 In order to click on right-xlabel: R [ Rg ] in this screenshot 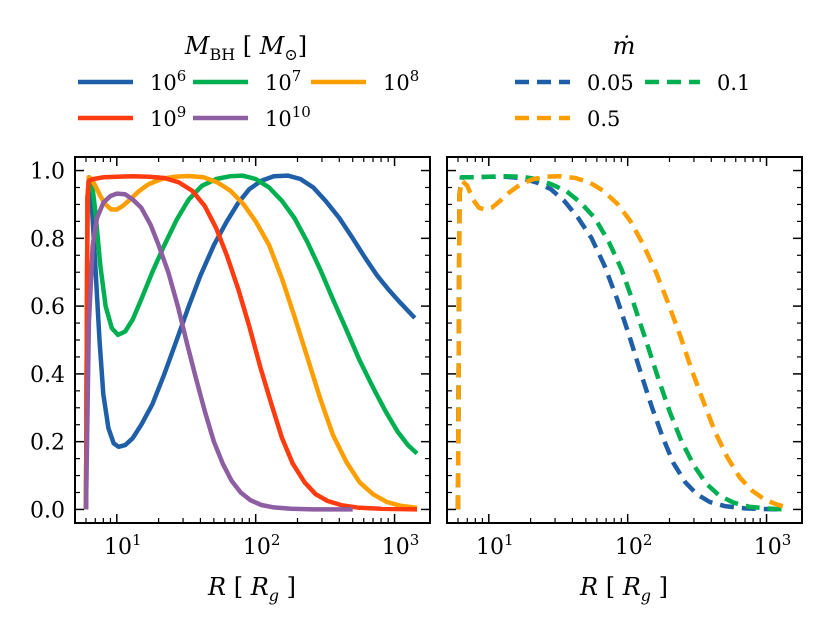, I will do `click(623, 589)`.